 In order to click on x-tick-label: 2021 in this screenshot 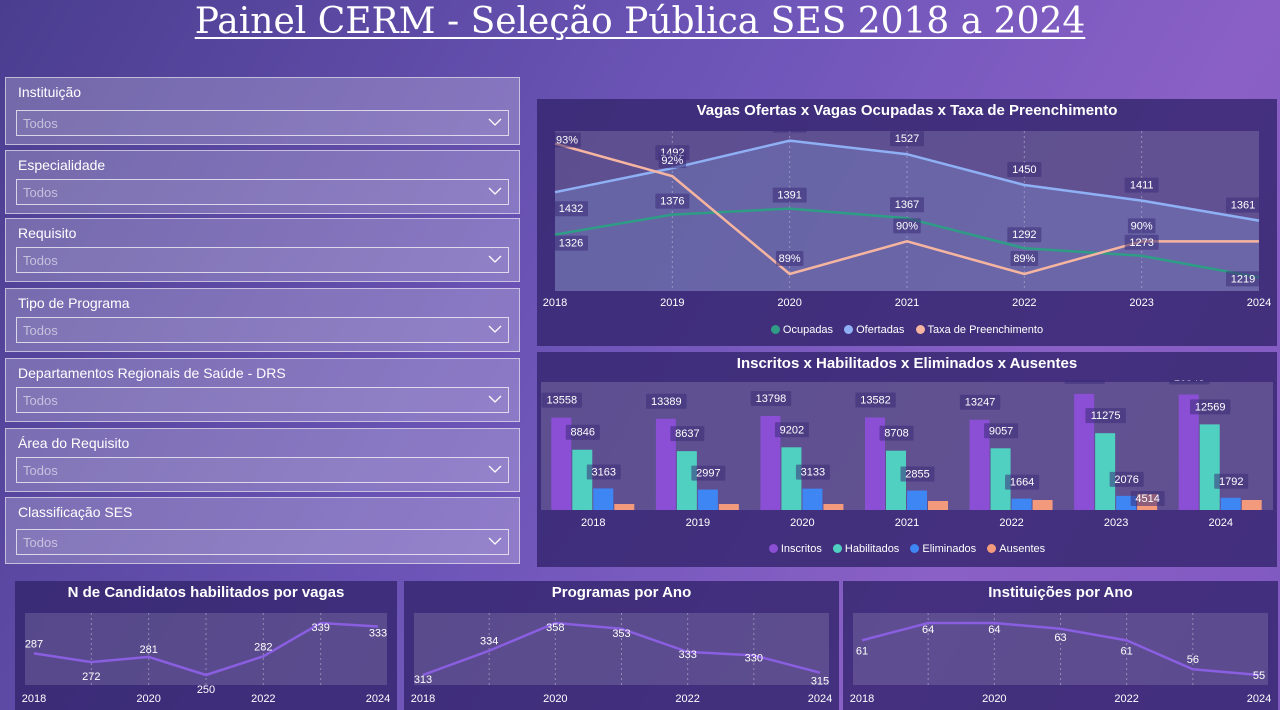, I will do `click(907, 523)`.